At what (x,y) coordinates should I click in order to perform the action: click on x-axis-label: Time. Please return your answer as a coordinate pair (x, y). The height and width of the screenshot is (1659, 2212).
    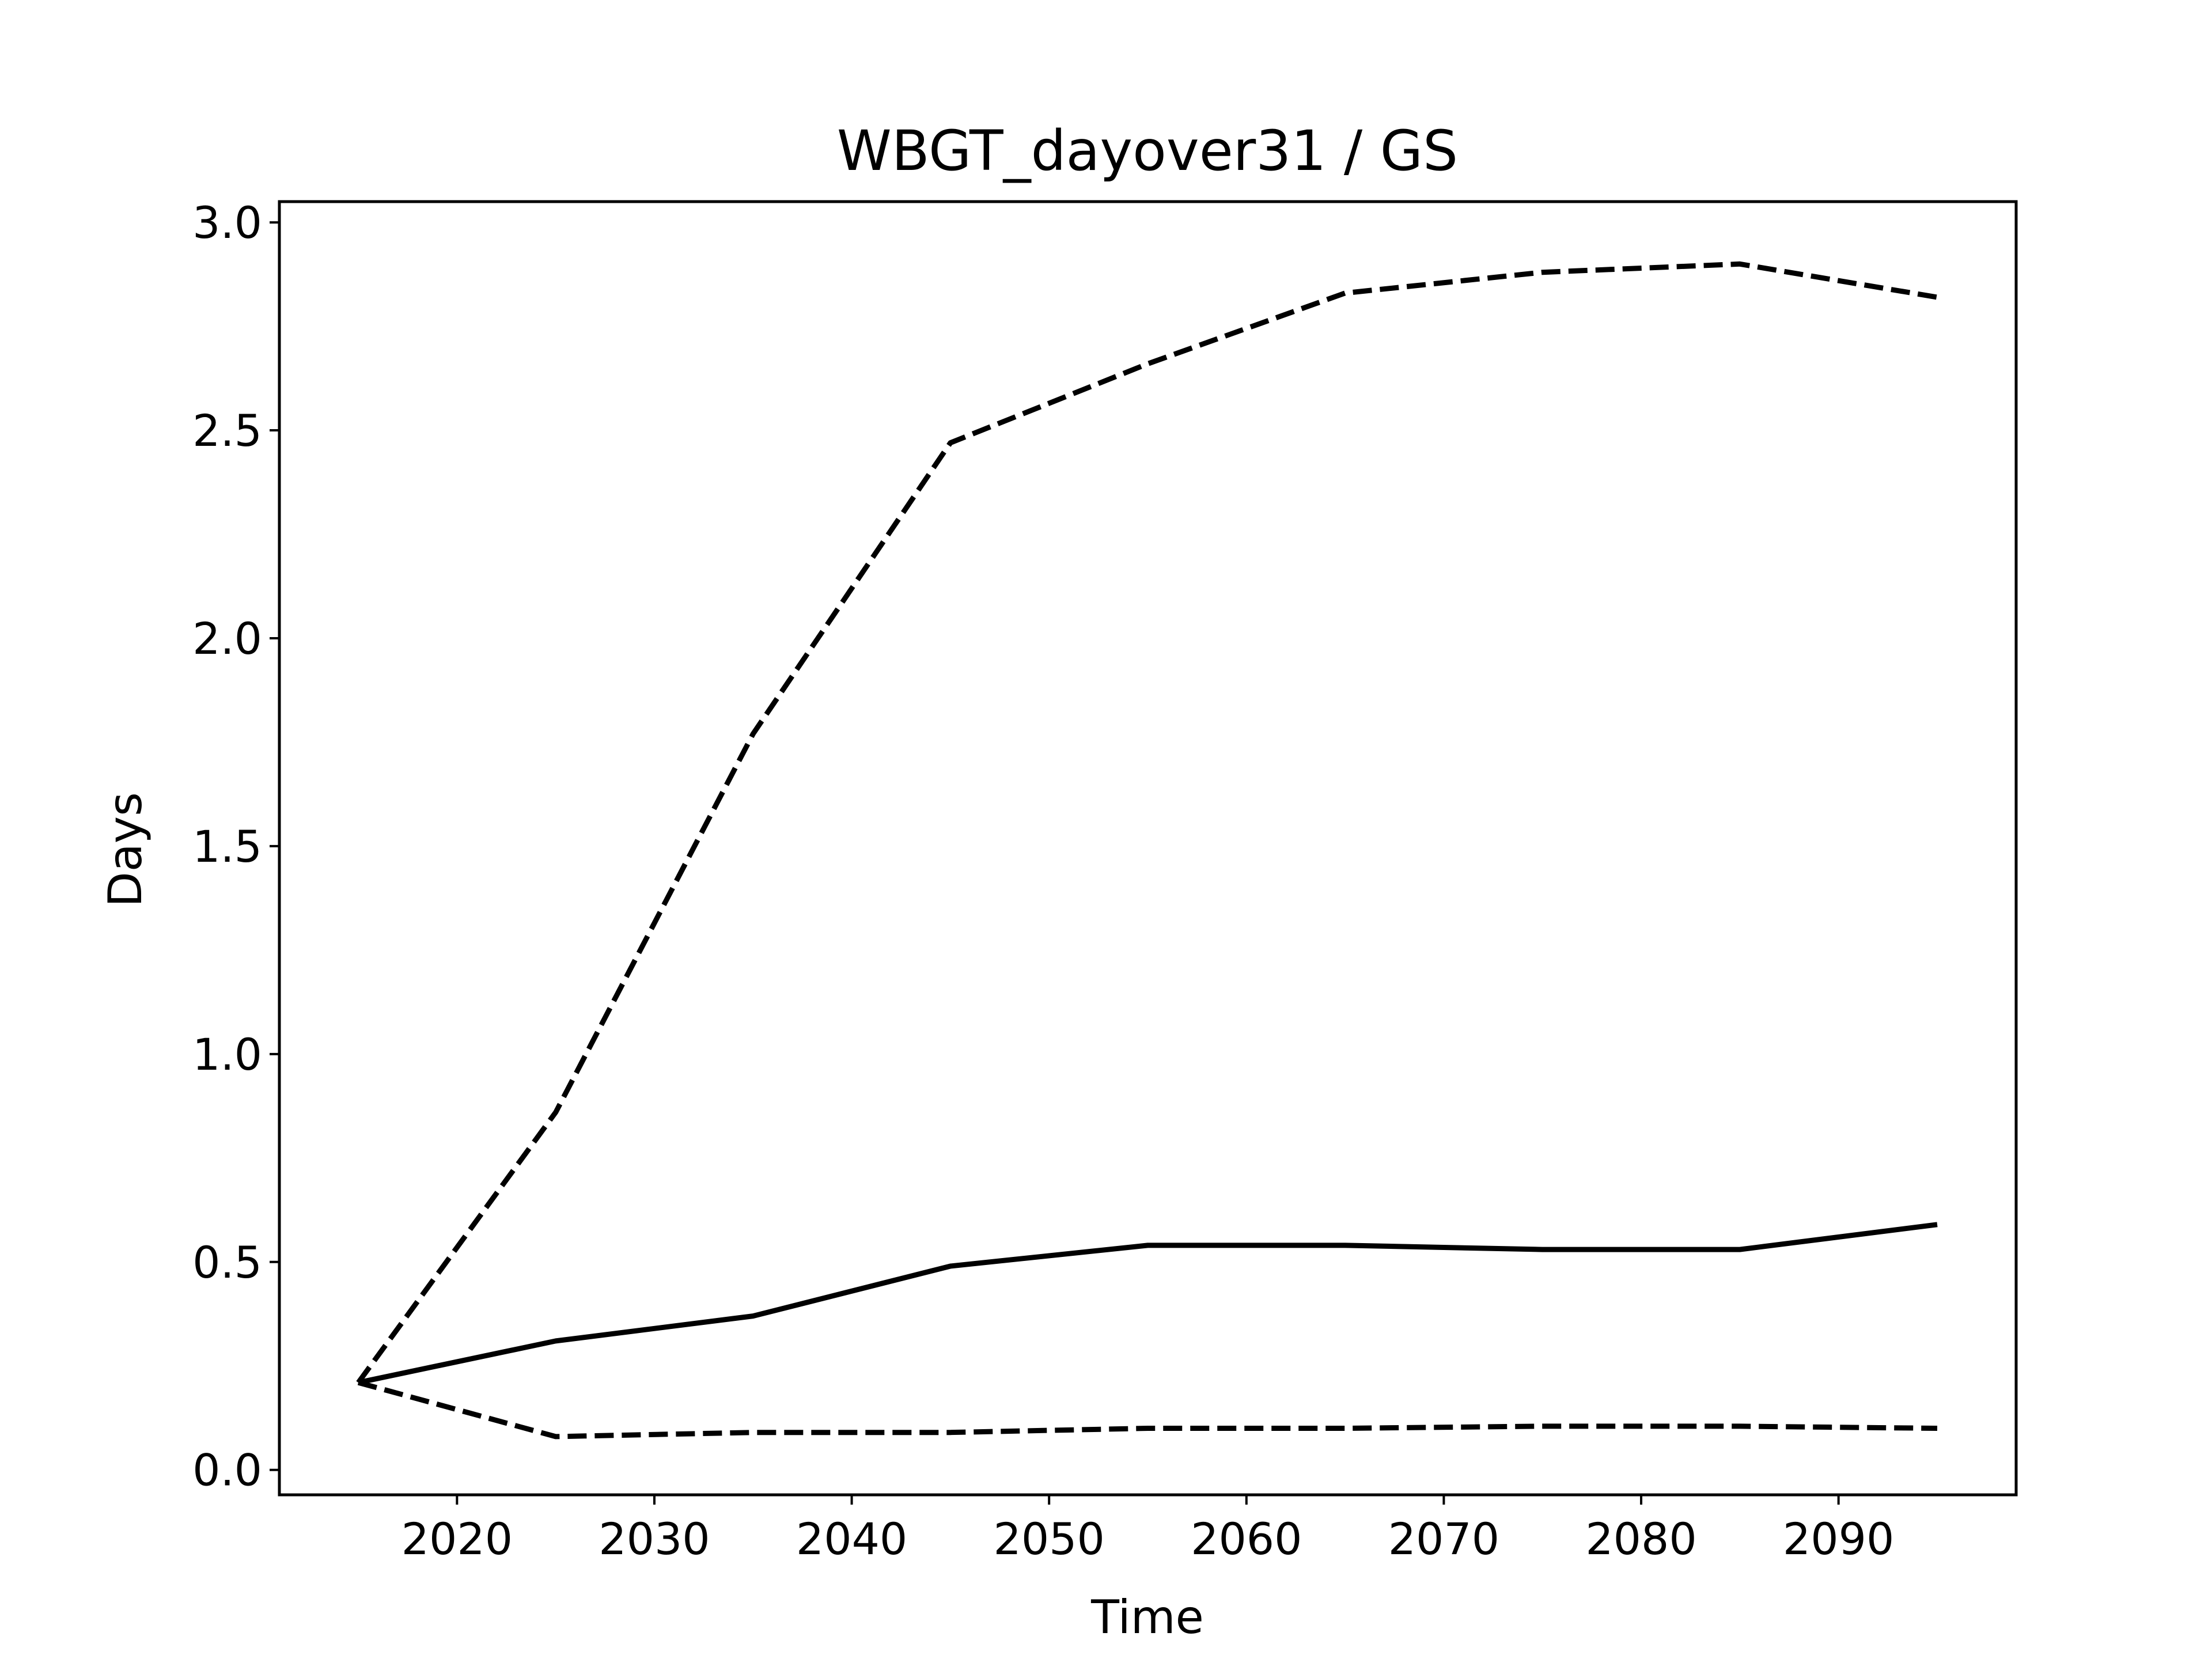
    Looking at the image, I should click on (1147, 1617).